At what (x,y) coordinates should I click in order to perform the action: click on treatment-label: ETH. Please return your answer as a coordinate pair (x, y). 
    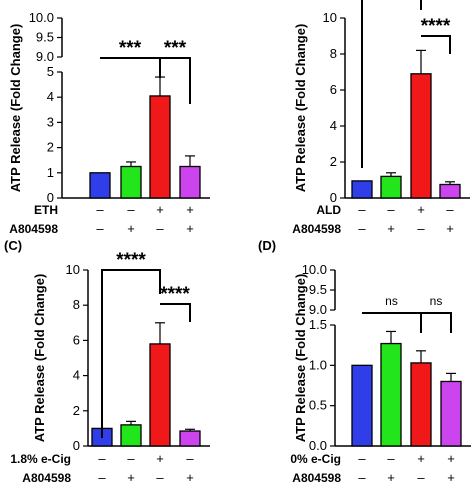
    Looking at the image, I should click on (46, 210).